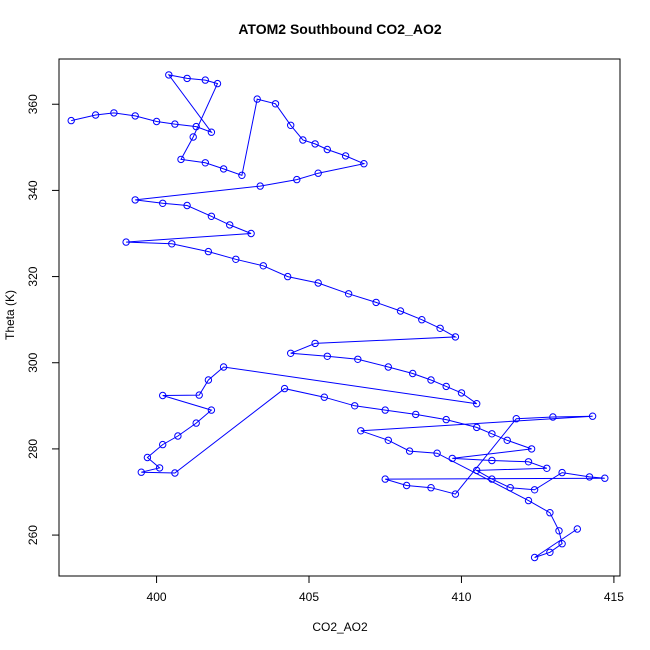 The image size is (650, 650). What do you see at coordinates (309, 597) in the screenshot?
I see `x-tick-label: 405` at bounding box center [309, 597].